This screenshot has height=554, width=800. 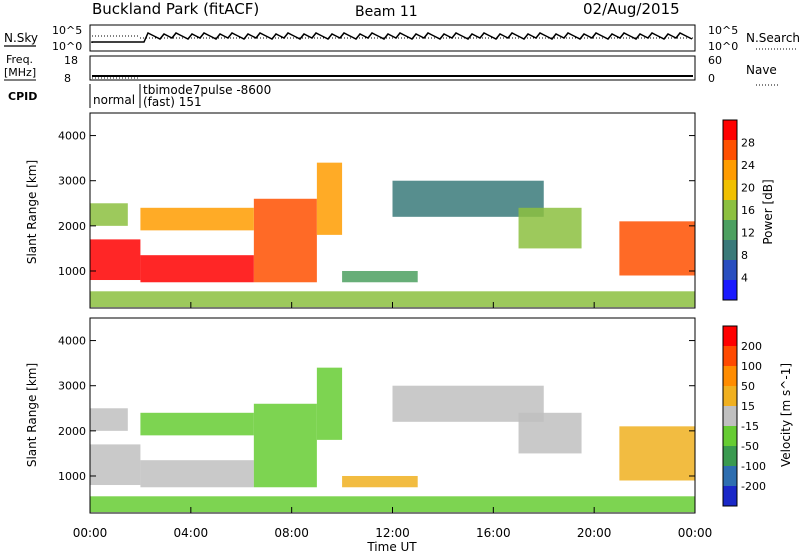 I want to click on freq-left-tick-top: 18, so click(x=71, y=60).